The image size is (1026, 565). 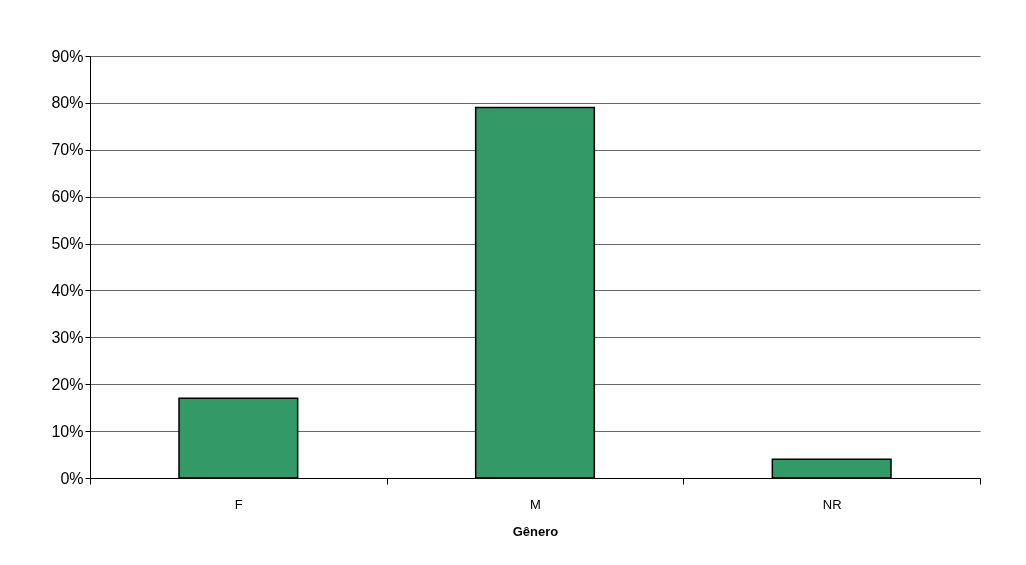 What do you see at coordinates (832, 504) in the screenshot?
I see `x-tick-label: NR` at bounding box center [832, 504].